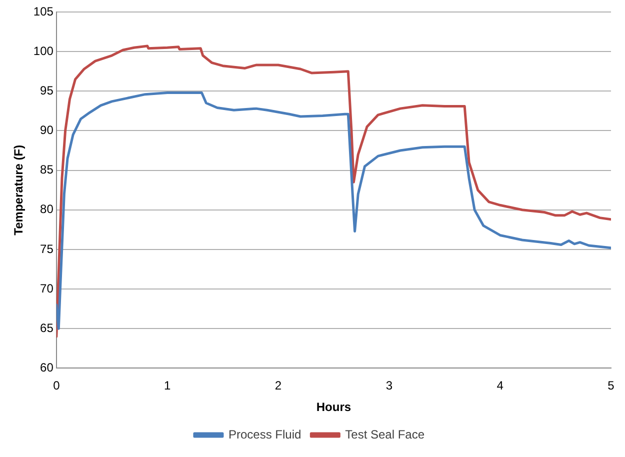  What do you see at coordinates (47, 288) in the screenshot?
I see `y-tick-label: 70` at bounding box center [47, 288].